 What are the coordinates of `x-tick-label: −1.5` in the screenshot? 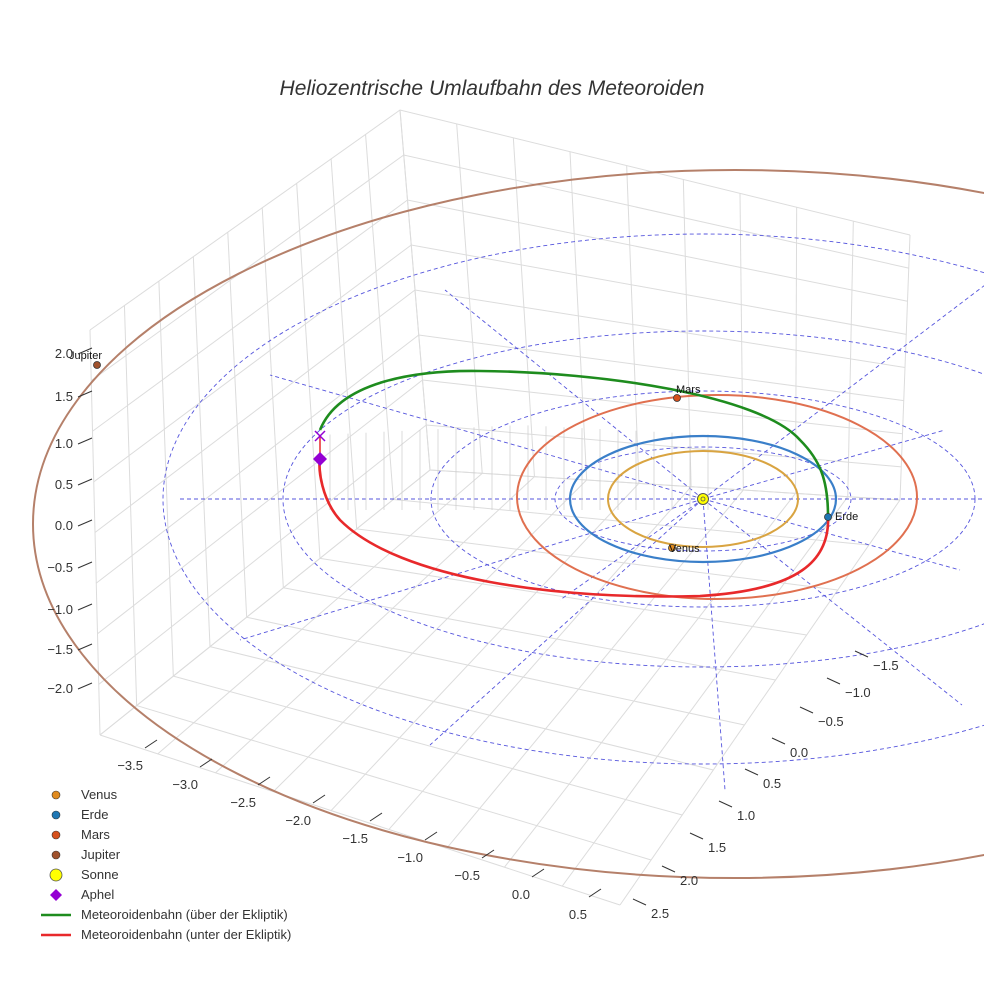 It's located at (355, 838).